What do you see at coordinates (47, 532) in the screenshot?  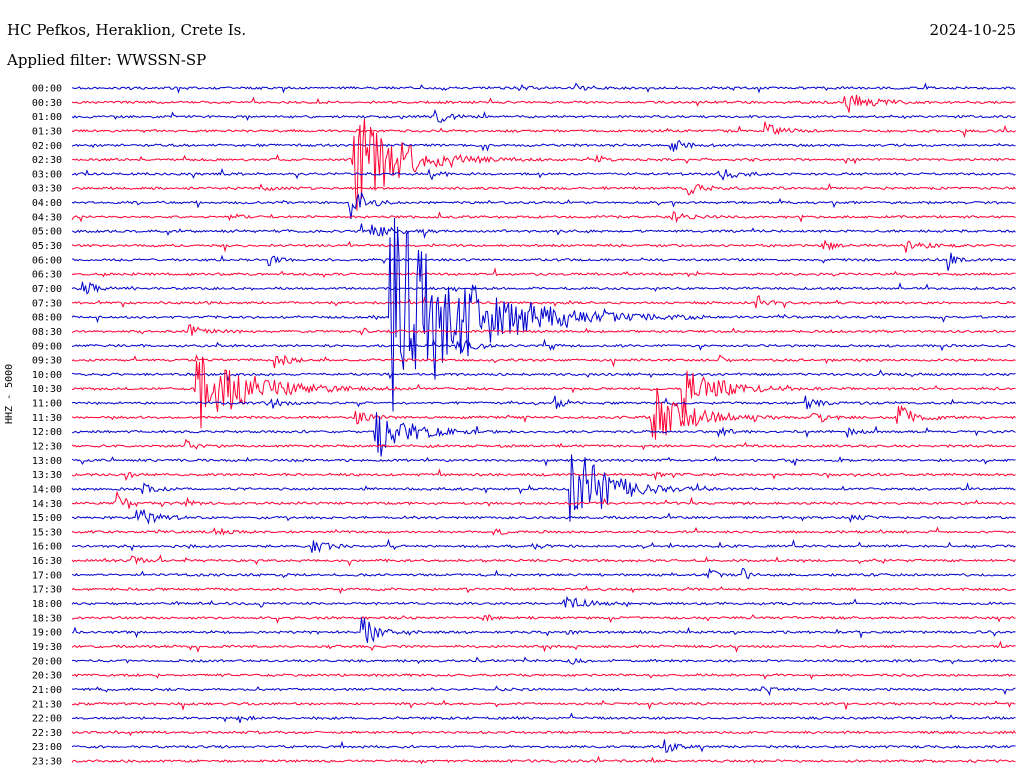 I see `row-time-label: 15:30` at bounding box center [47, 532].